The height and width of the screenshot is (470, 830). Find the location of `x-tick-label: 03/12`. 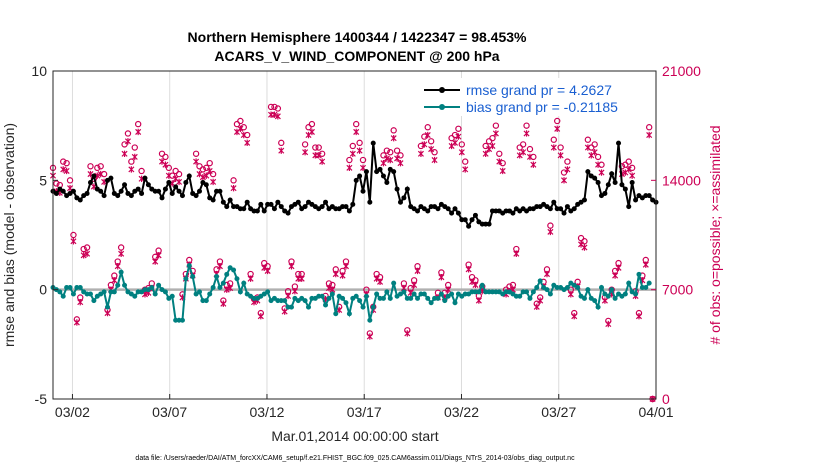

x-tick-label: 03/12 is located at coordinates (266, 412).